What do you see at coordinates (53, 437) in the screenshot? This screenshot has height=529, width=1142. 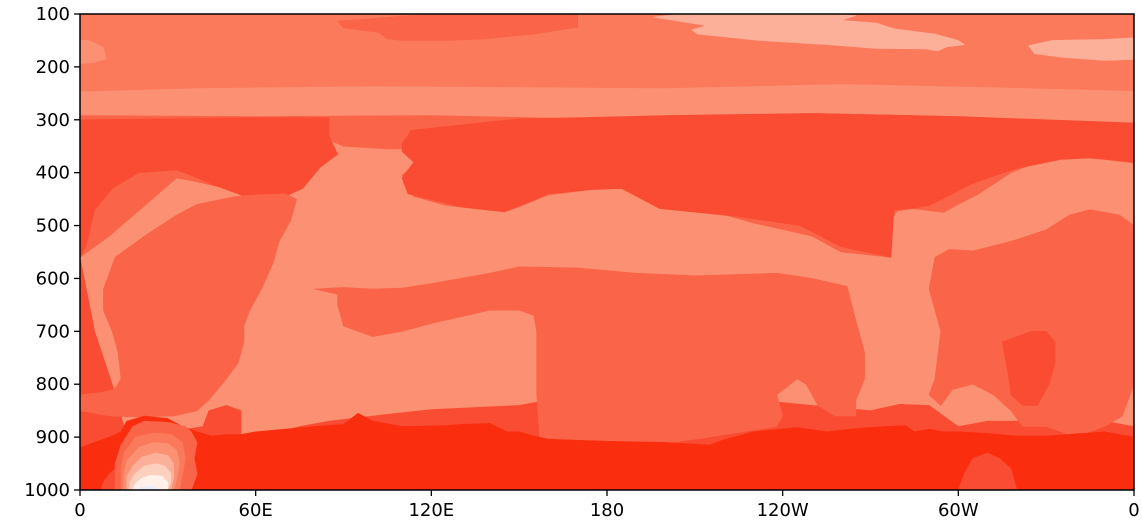 I see `y-tick-label: 900` at bounding box center [53, 437].